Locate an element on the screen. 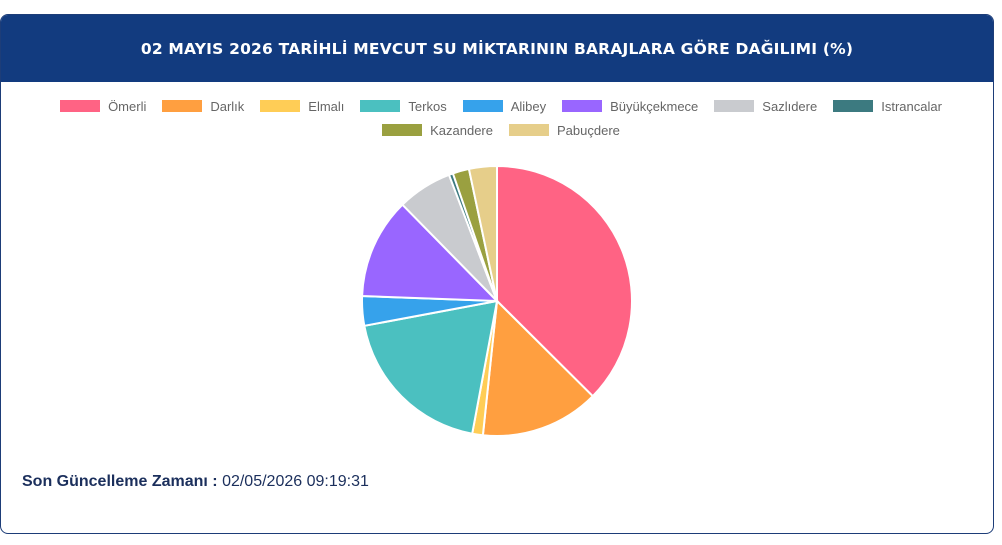 The image size is (1002, 545). legend-item: Darlık is located at coordinates (203, 106).